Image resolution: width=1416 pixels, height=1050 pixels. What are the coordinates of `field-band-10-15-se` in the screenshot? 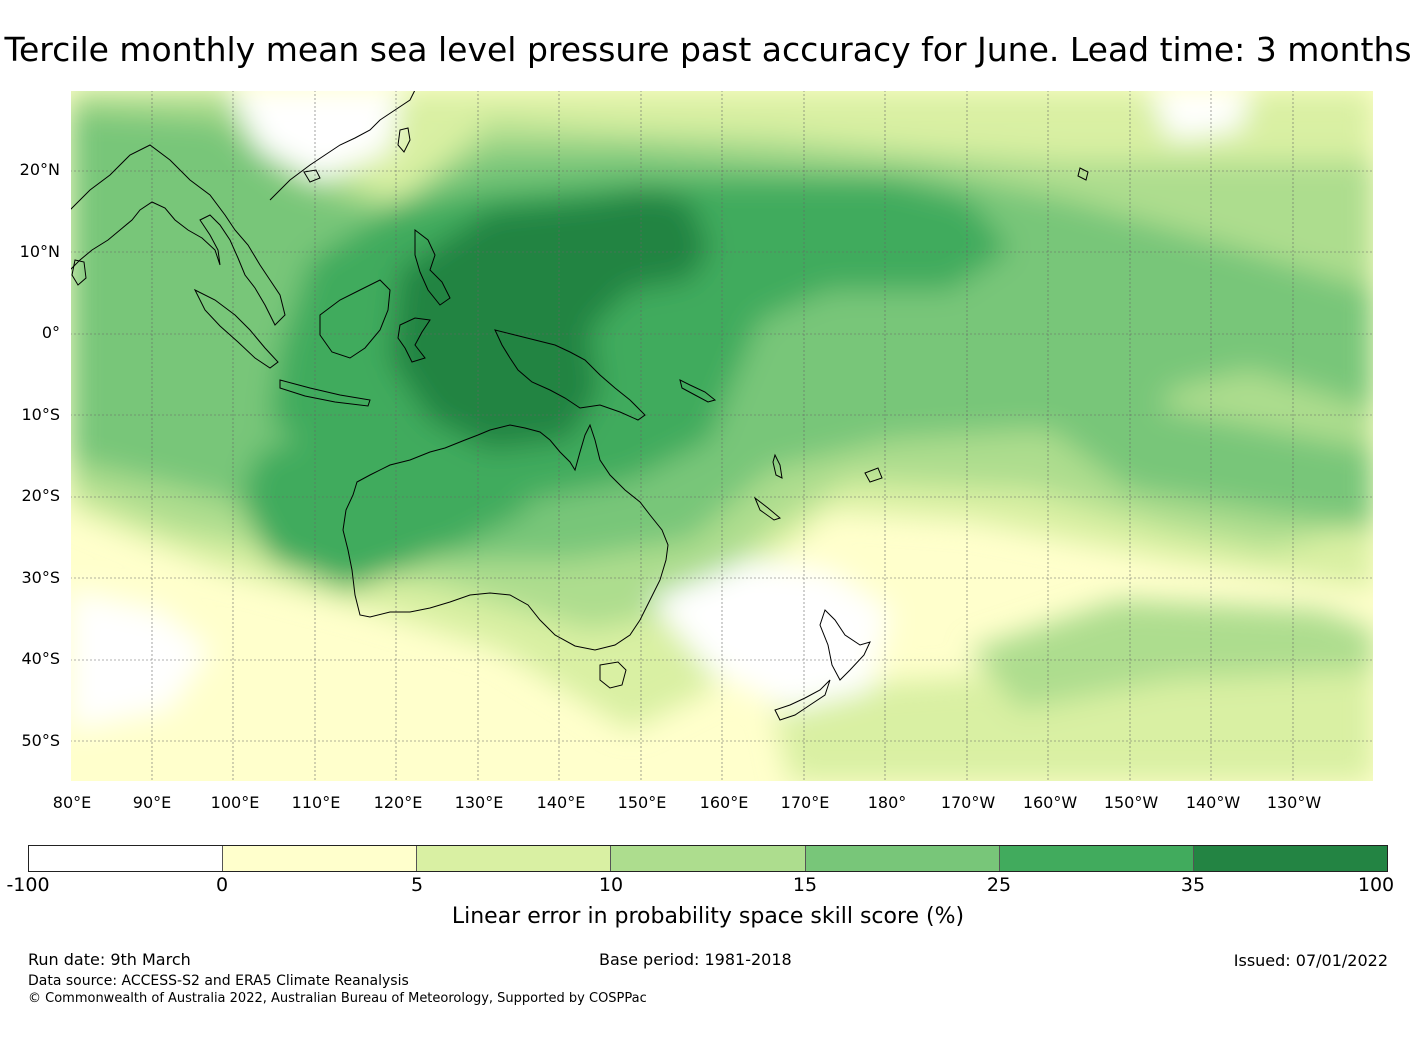 It's located at (1172, 655).